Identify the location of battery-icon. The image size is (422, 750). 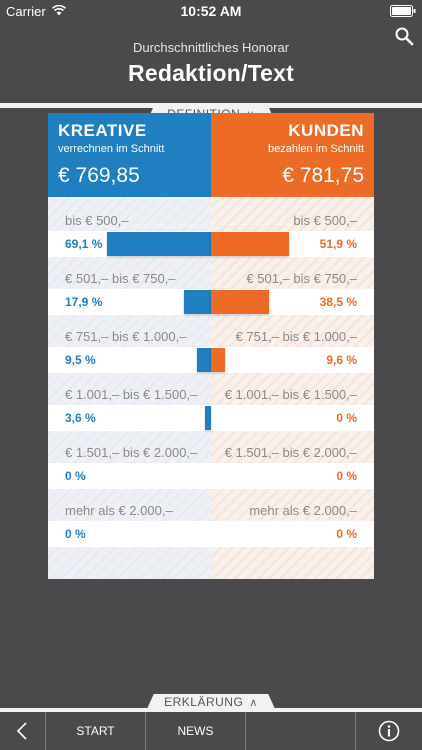
(403, 11).